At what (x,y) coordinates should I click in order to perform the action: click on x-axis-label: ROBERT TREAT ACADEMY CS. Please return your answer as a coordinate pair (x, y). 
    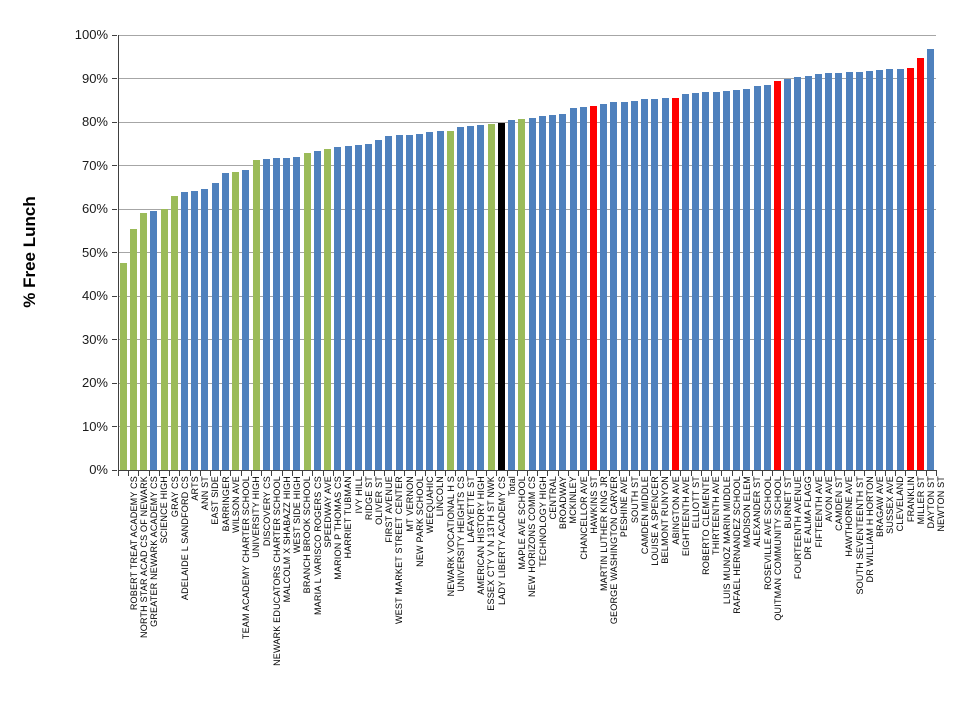
    Looking at the image, I should click on (133, 543).